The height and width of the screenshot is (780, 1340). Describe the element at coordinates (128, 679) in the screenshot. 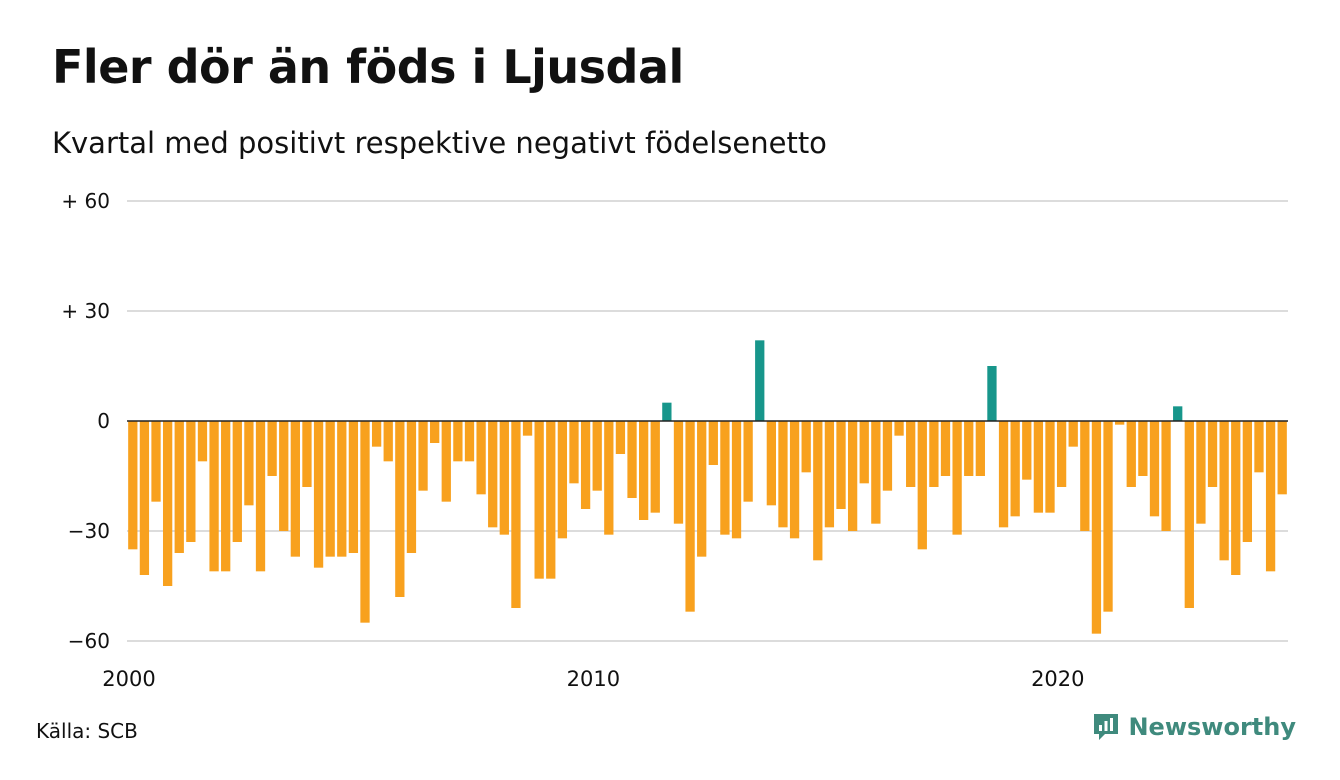

I see `x-tick-label: 2000` at that location.